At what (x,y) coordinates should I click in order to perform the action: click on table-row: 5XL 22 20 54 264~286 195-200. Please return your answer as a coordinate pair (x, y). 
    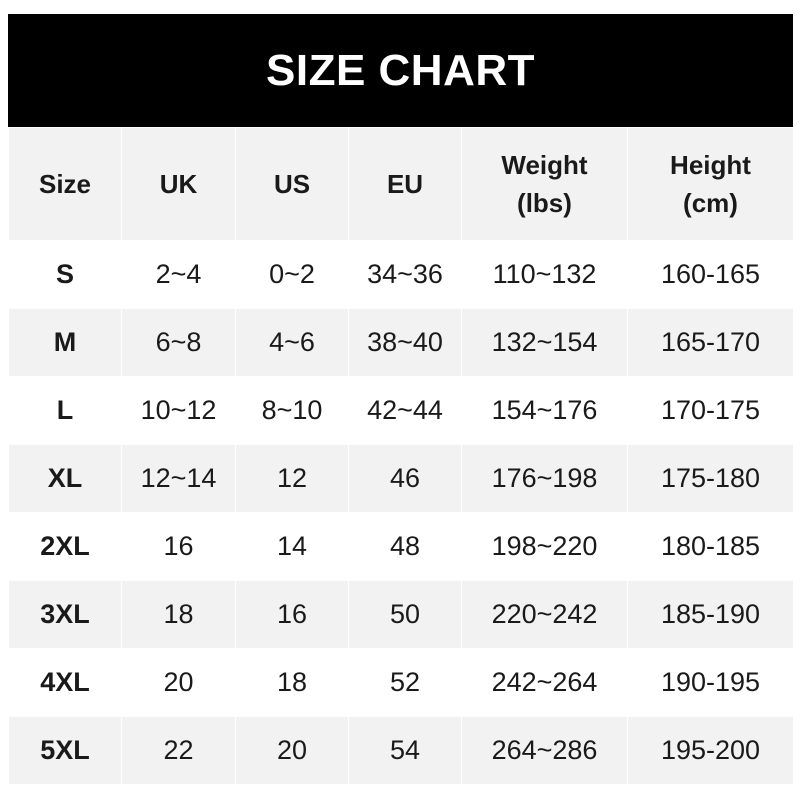
    Looking at the image, I should click on (401, 750).